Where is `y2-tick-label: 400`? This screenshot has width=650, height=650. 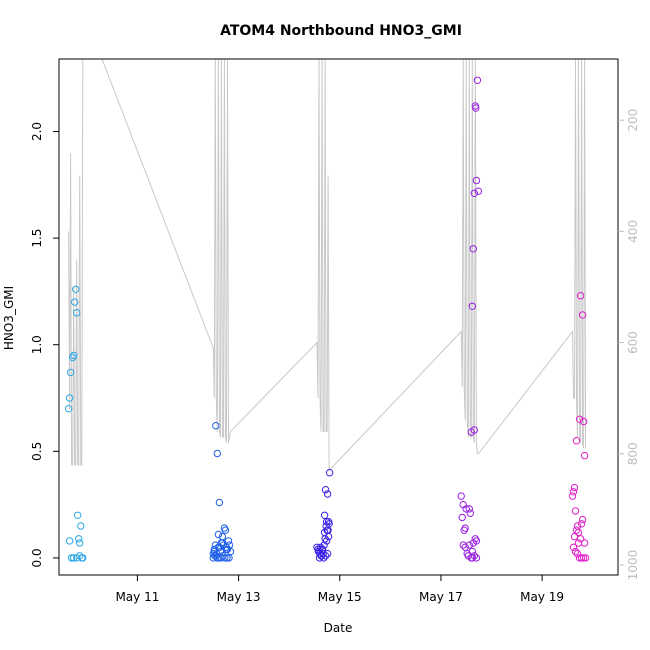
y2-tick-label: 400 is located at coordinates (633, 231).